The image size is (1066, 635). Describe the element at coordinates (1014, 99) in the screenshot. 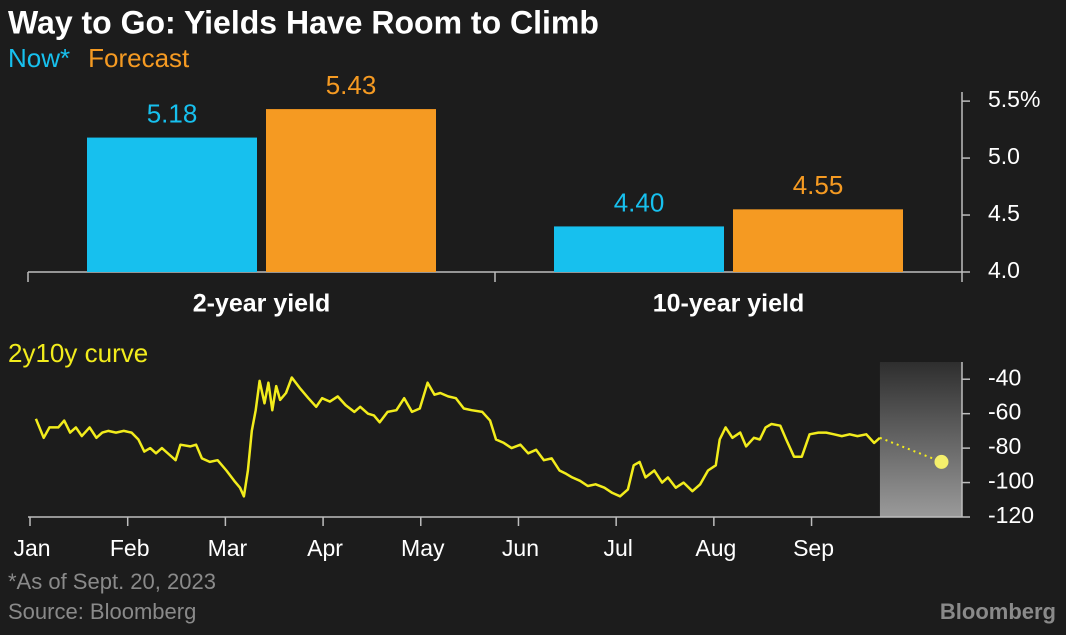

I see `y-tick-label: 5.5%` at that location.